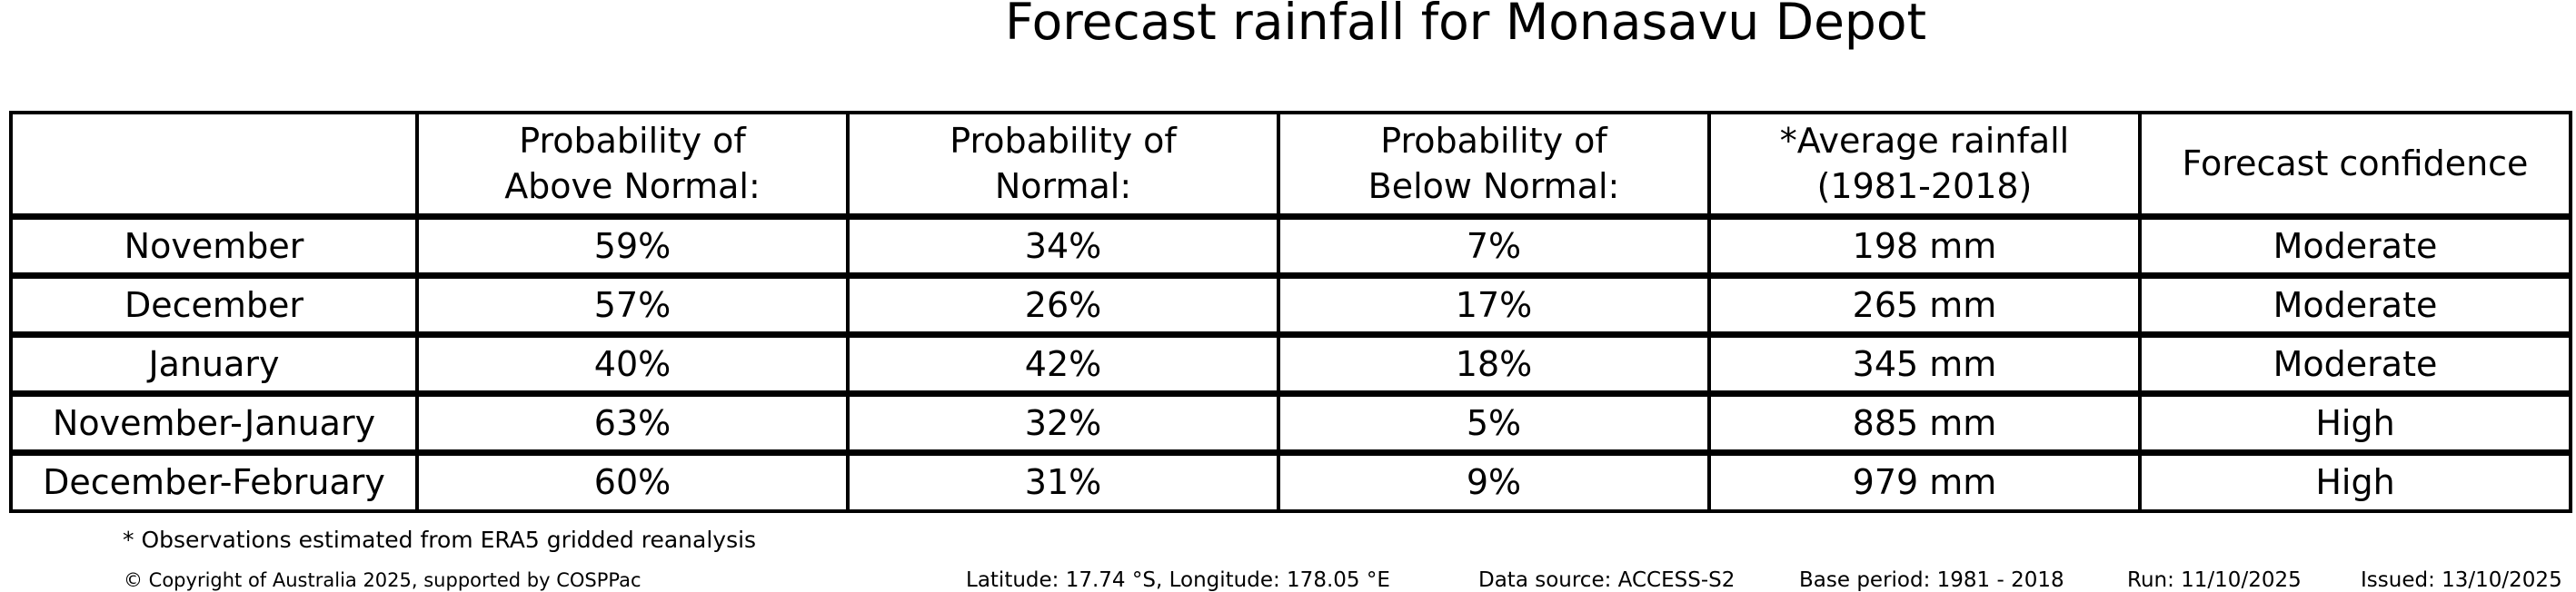 The height and width of the screenshot is (592, 2576). Describe the element at coordinates (632, 422) in the screenshot. I see `value-cell: 63%` at that location.